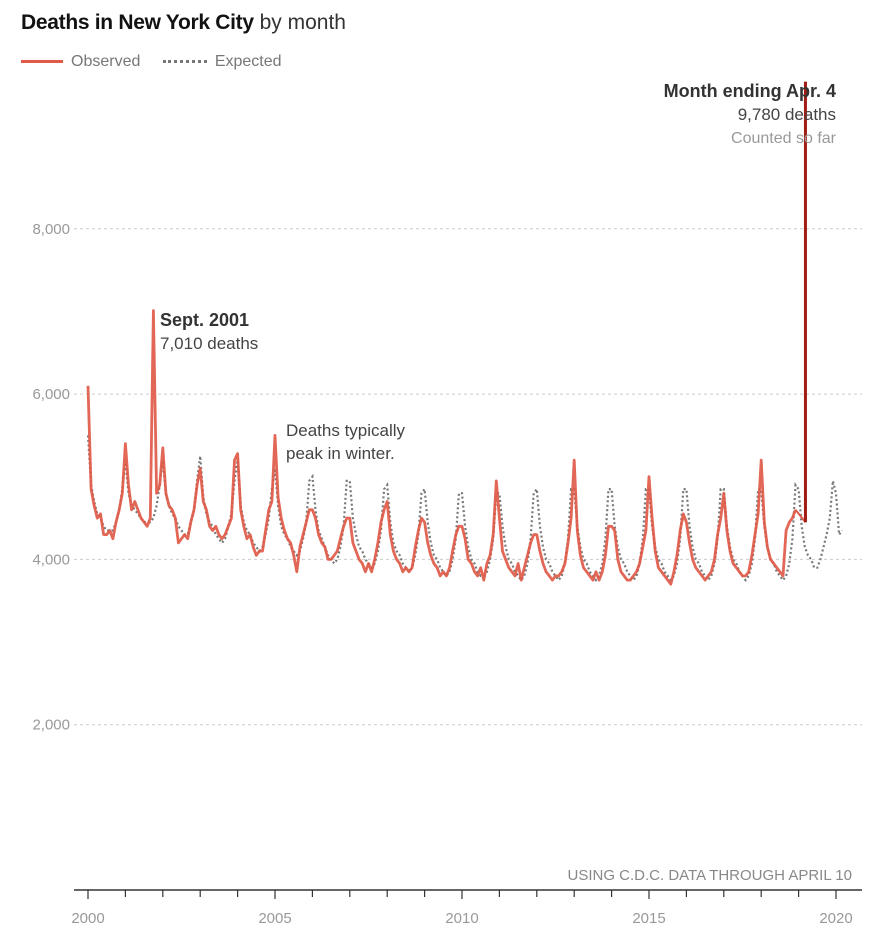  What do you see at coordinates (204, 320) in the screenshot?
I see `annotation-sept-2001-title: Sept. 2001` at bounding box center [204, 320].